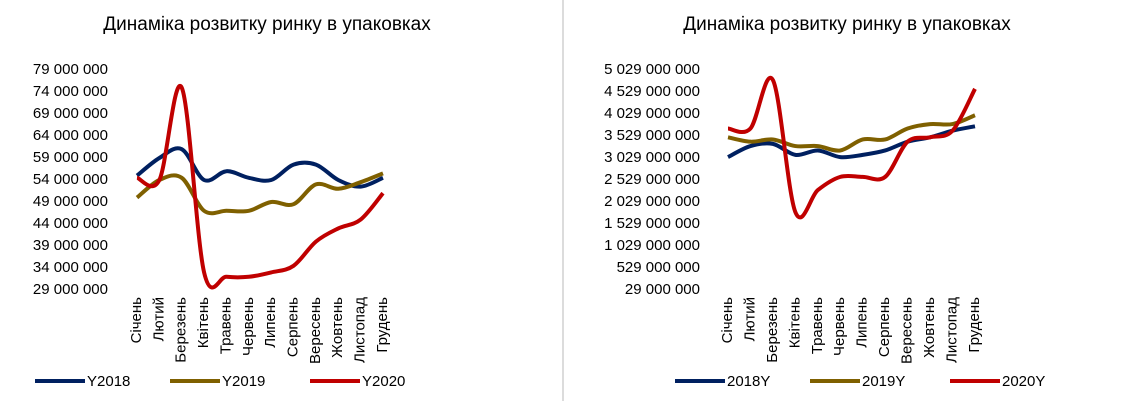 This screenshot has height=401, width=1141. What do you see at coordinates (652, 157) in the screenshot?
I see `y-tick-label: 3 029 000 000` at bounding box center [652, 157].